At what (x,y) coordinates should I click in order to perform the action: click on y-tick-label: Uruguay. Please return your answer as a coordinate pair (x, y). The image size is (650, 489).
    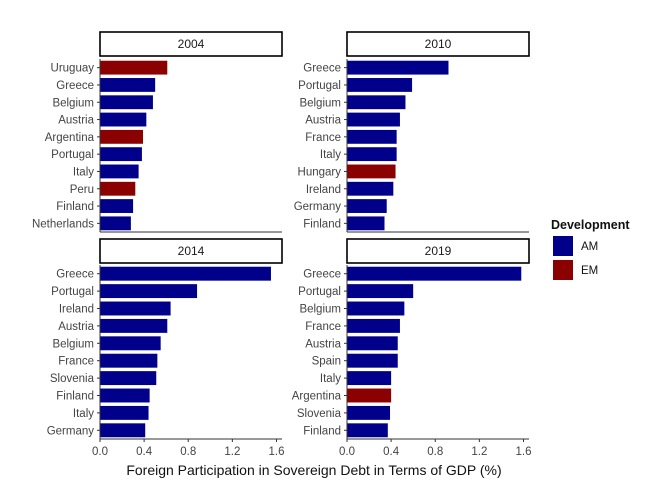
    Looking at the image, I should click on (73, 69).